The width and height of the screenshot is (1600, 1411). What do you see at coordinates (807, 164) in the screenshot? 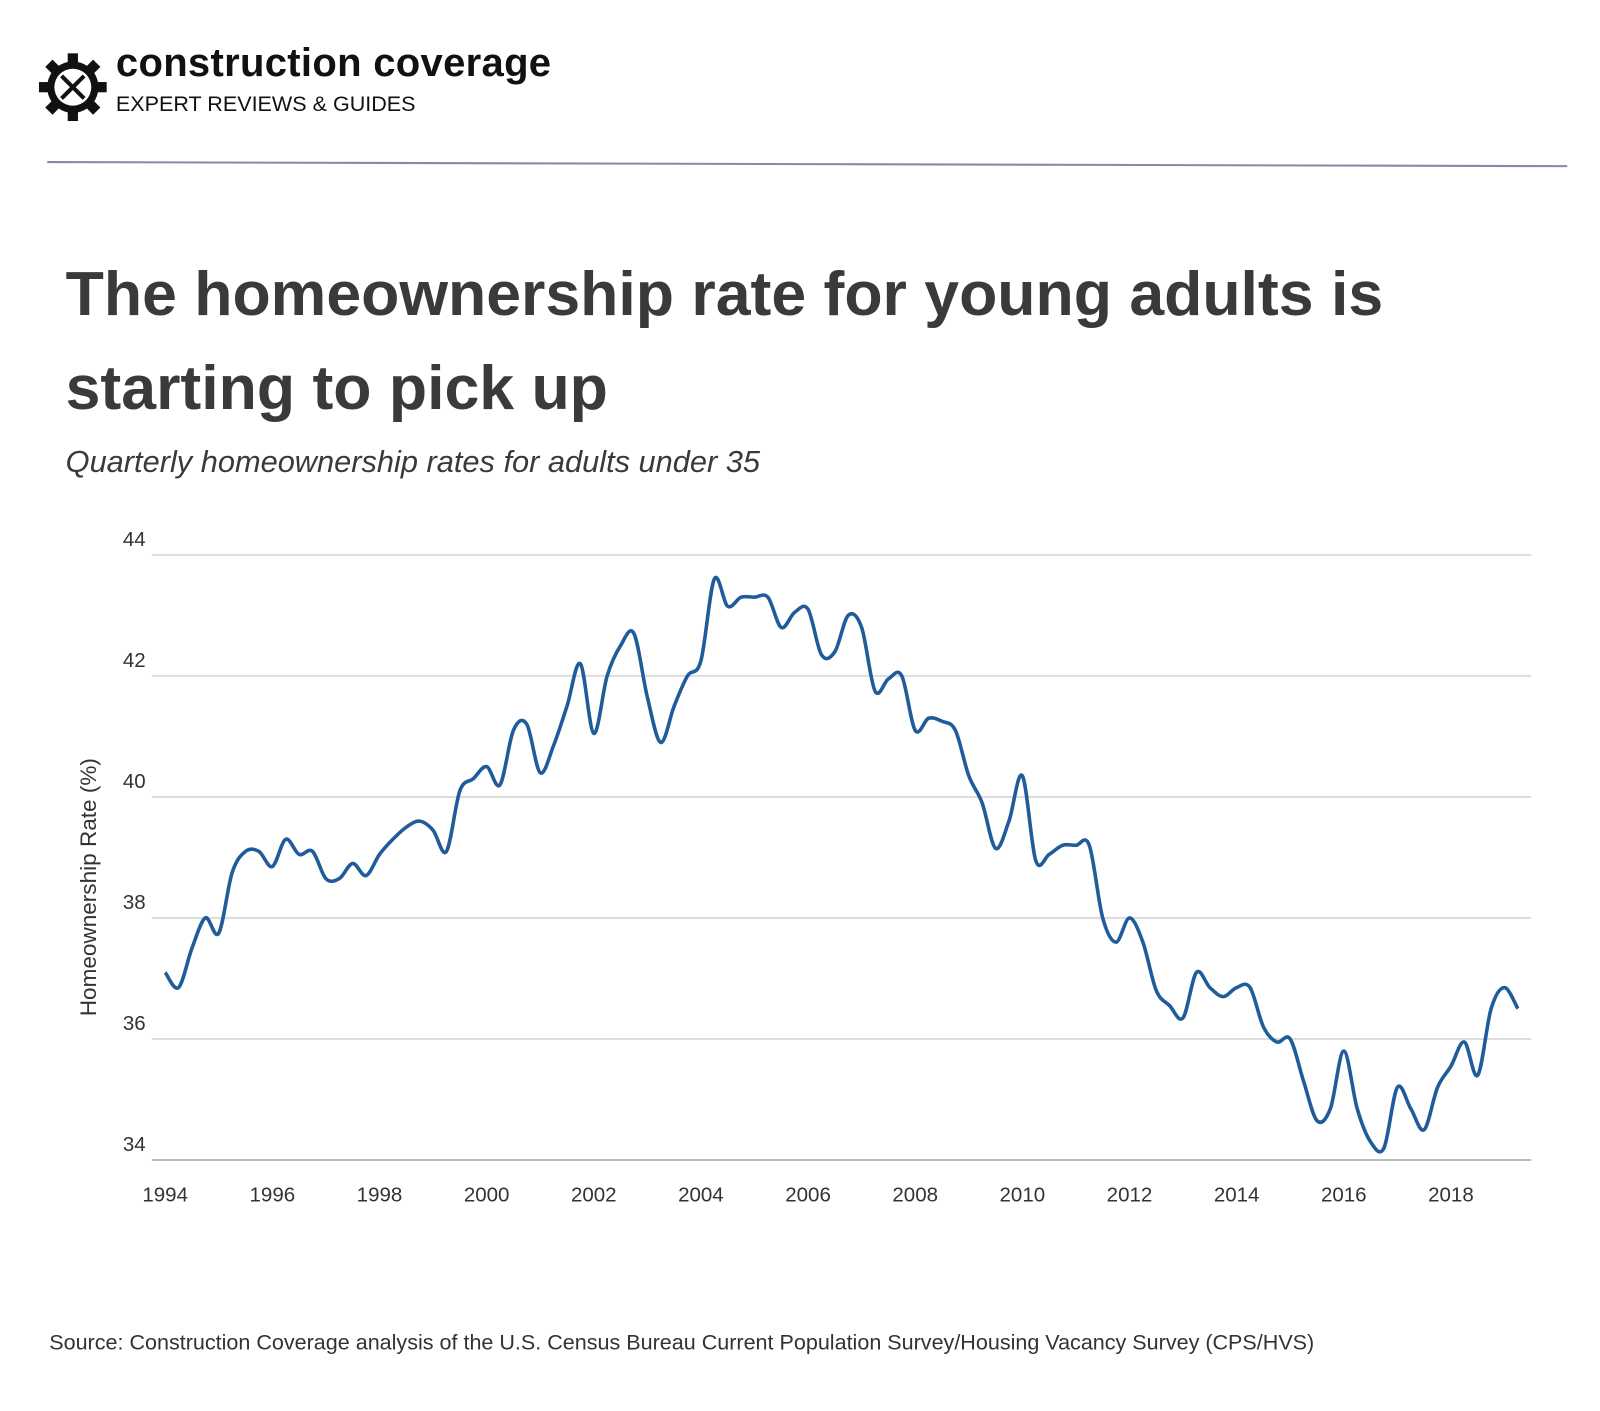
I see `divider` at bounding box center [807, 164].